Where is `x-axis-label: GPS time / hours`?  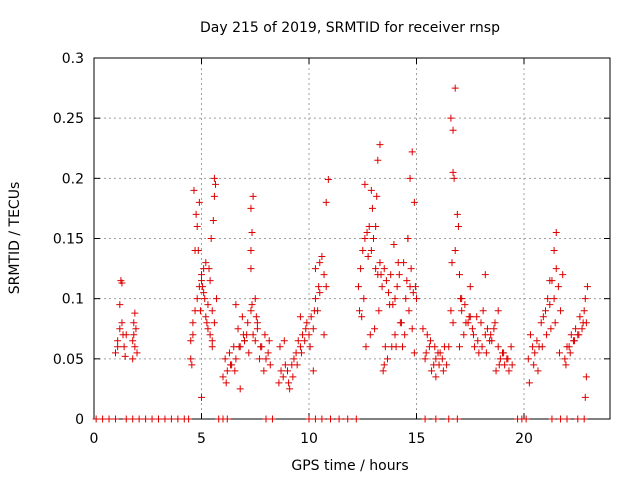
x-axis-label: GPS time / hours is located at coordinates (349, 466).